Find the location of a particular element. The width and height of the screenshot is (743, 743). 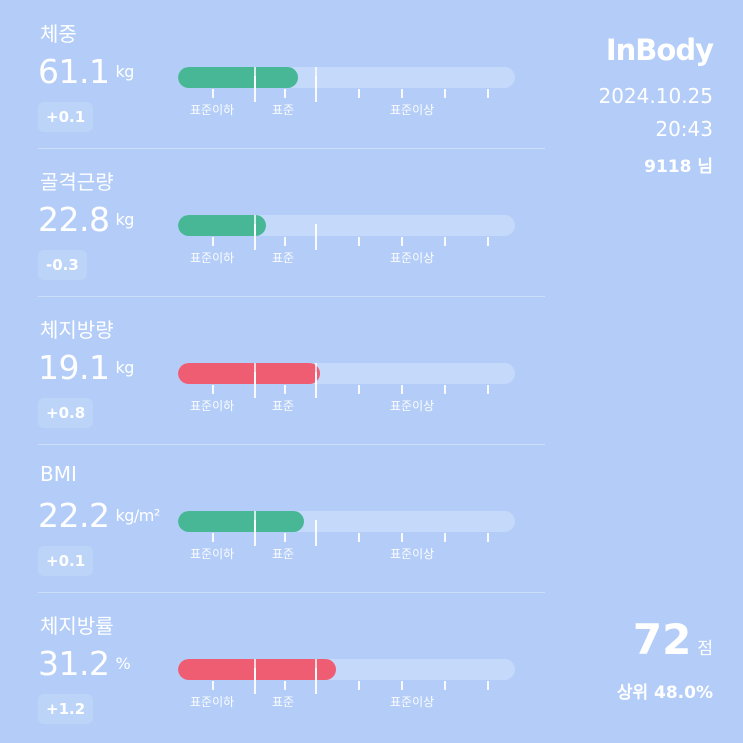

metric-skeletal-muscle: 골격근량 22.8 kg -0.3 표준이하 표준 표준이상 is located at coordinates (272, 222).